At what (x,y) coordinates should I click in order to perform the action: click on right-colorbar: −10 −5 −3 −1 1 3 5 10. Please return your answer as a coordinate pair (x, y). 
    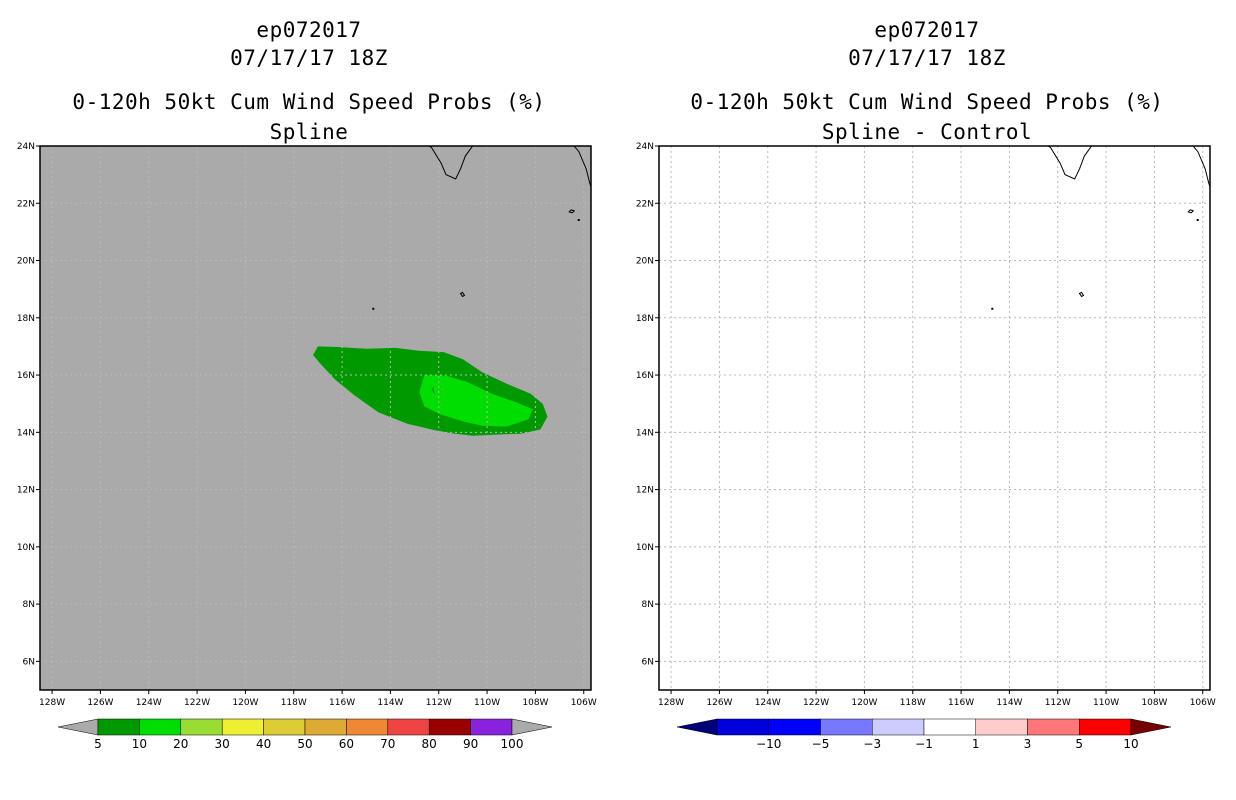
    Looking at the image, I should click on (924, 734).